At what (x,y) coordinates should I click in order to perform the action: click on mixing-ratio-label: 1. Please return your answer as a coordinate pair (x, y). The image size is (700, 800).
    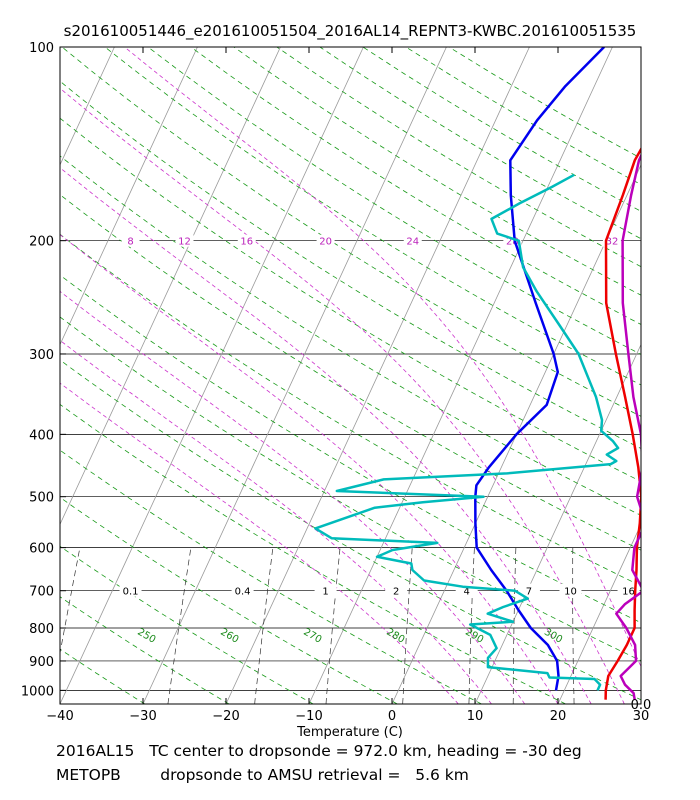
    Looking at the image, I should click on (325, 592).